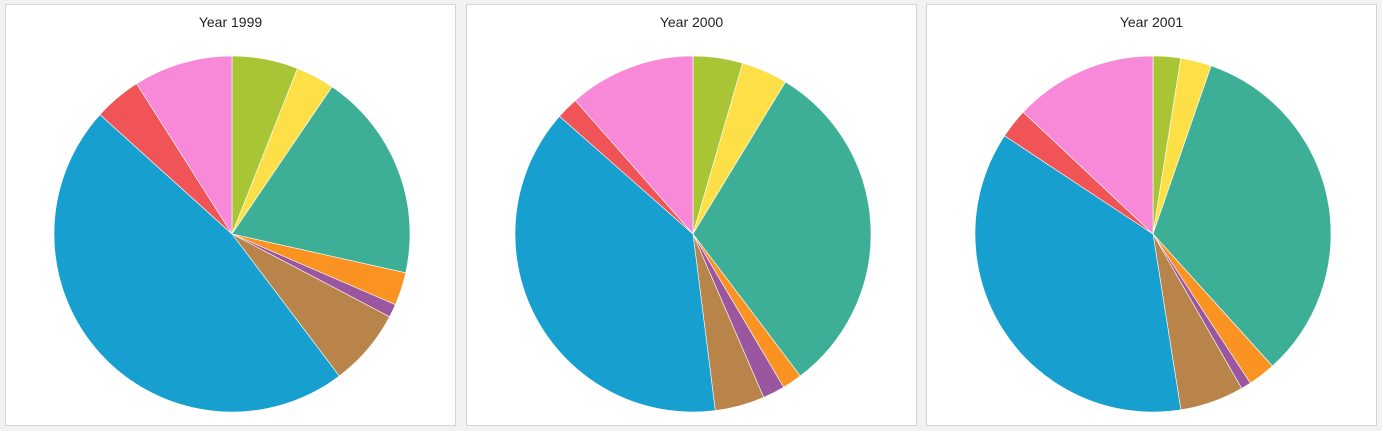  I want to click on panel-title: Year 1999, so click(230, 22).